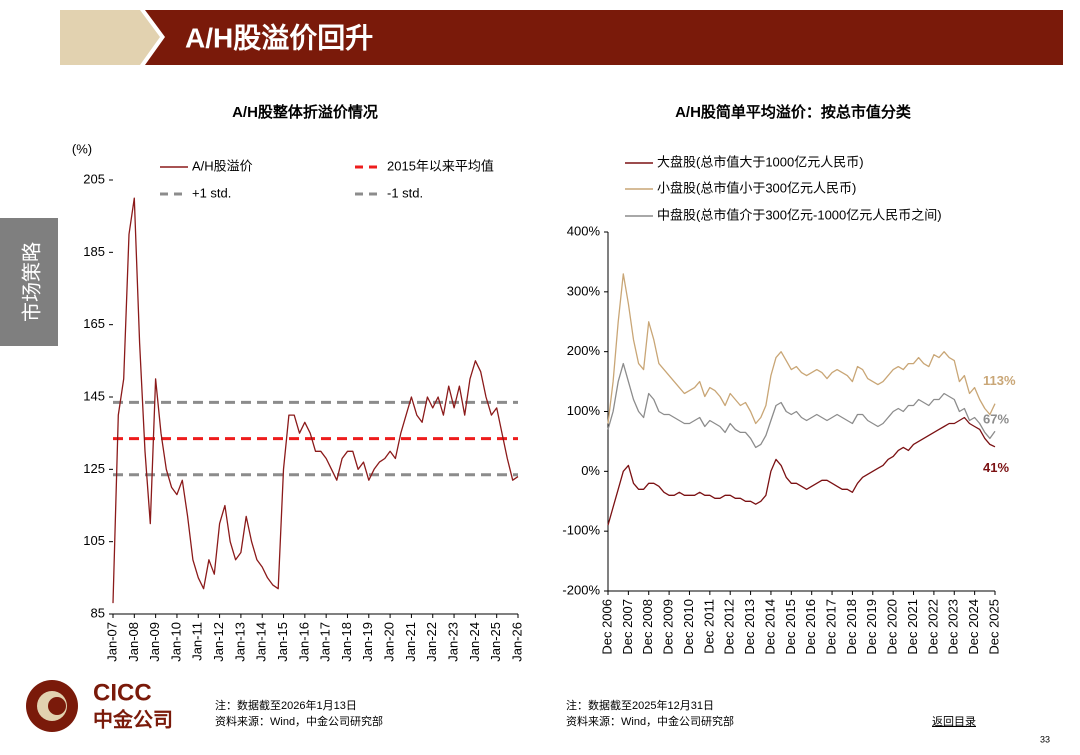  I want to click on x-tick-label: Dec 2023, so click(953, 627).